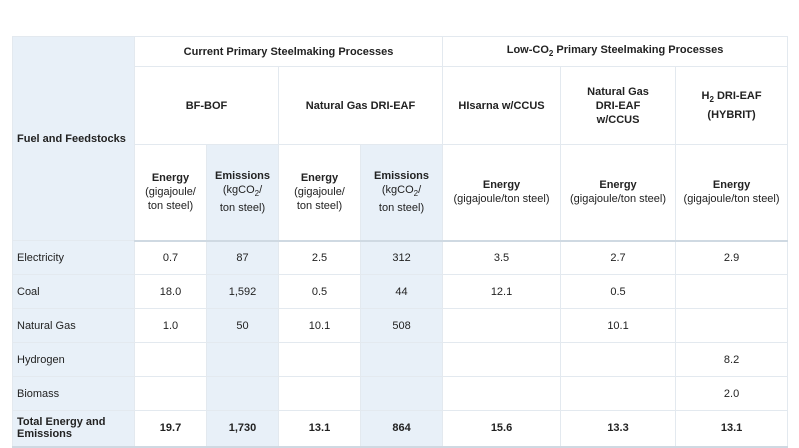 This screenshot has height=448, width=799. I want to click on group-low-co2-prefix: Low-CO, so click(527, 50).